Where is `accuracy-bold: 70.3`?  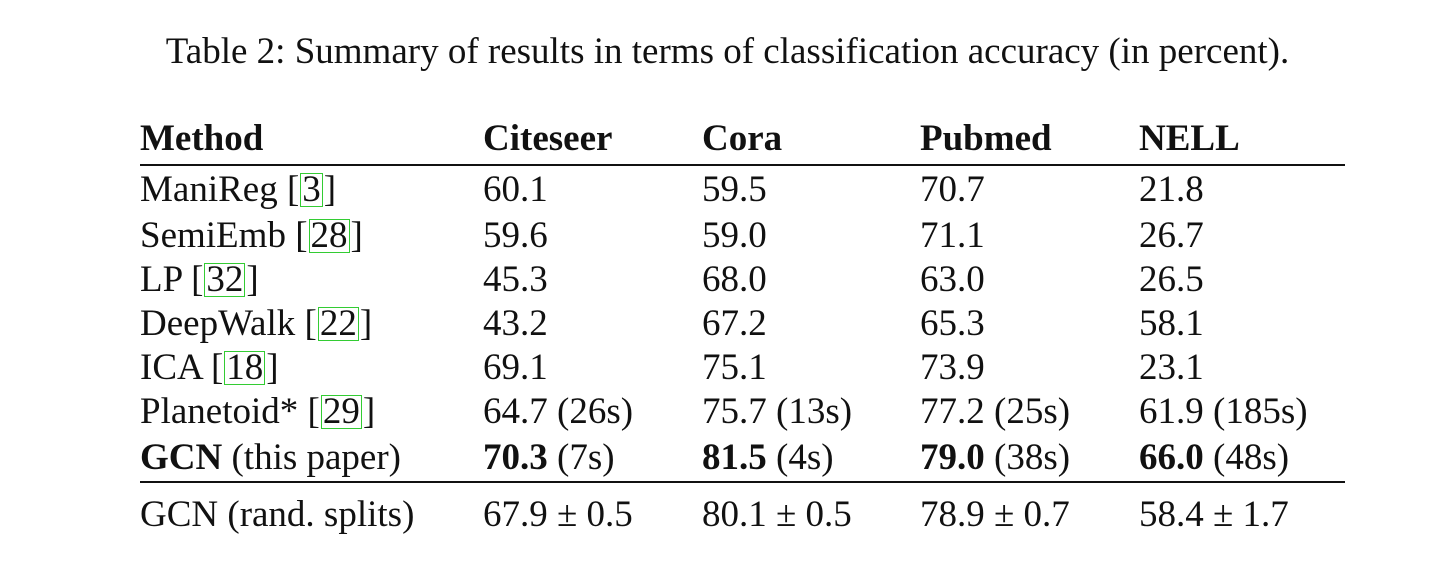 accuracy-bold: 70.3 is located at coordinates (515, 457).